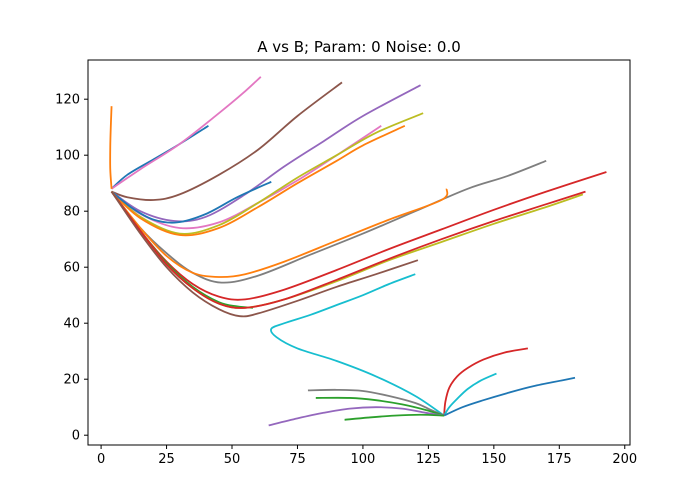 This screenshot has width=700, height=504. What do you see at coordinates (166, 459) in the screenshot?
I see `x-tick-label: 25` at bounding box center [166, 459].